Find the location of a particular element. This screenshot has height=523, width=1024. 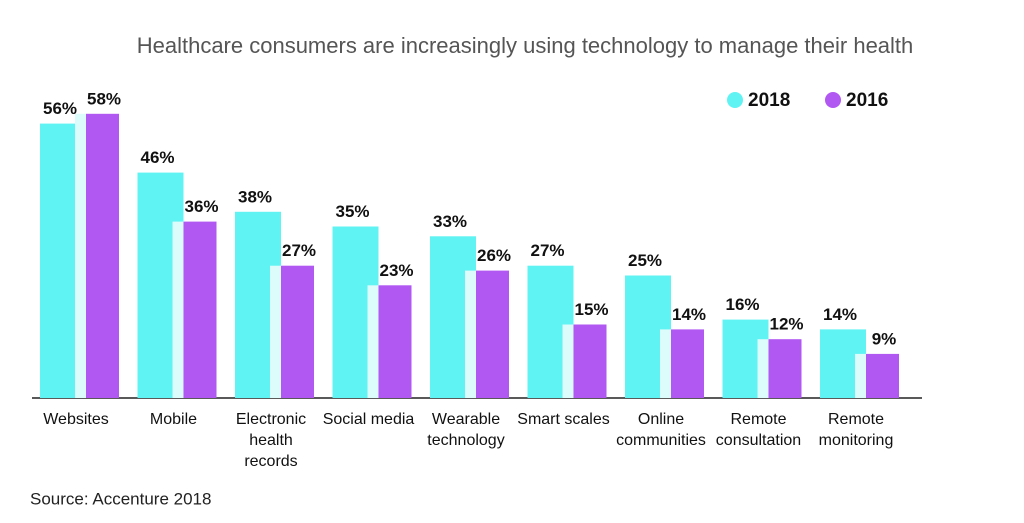

x-tick-label: Remote monitoring is located at coordinates (856, 430).